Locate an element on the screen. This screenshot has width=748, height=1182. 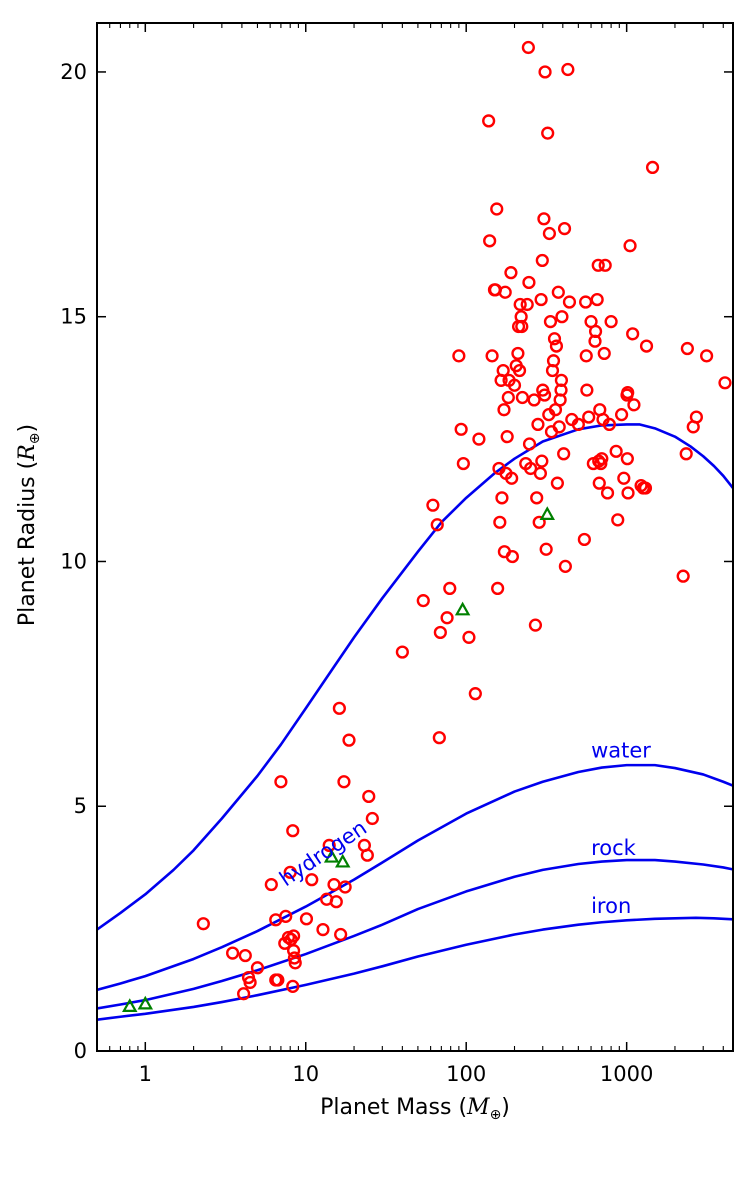
y-tick-label: 5 is located at coordinates (80, 806).